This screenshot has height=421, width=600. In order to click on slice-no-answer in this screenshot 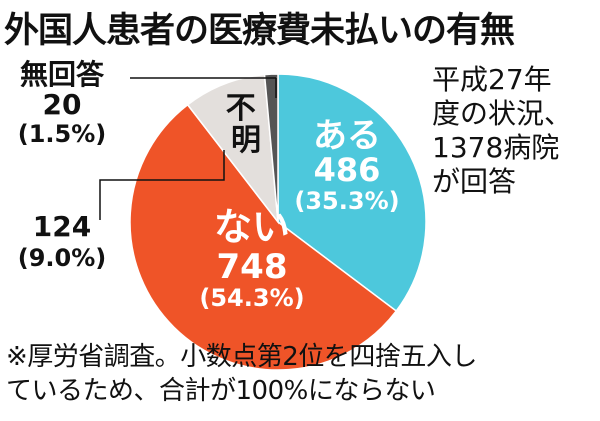, I will do `click(271, 148)`.